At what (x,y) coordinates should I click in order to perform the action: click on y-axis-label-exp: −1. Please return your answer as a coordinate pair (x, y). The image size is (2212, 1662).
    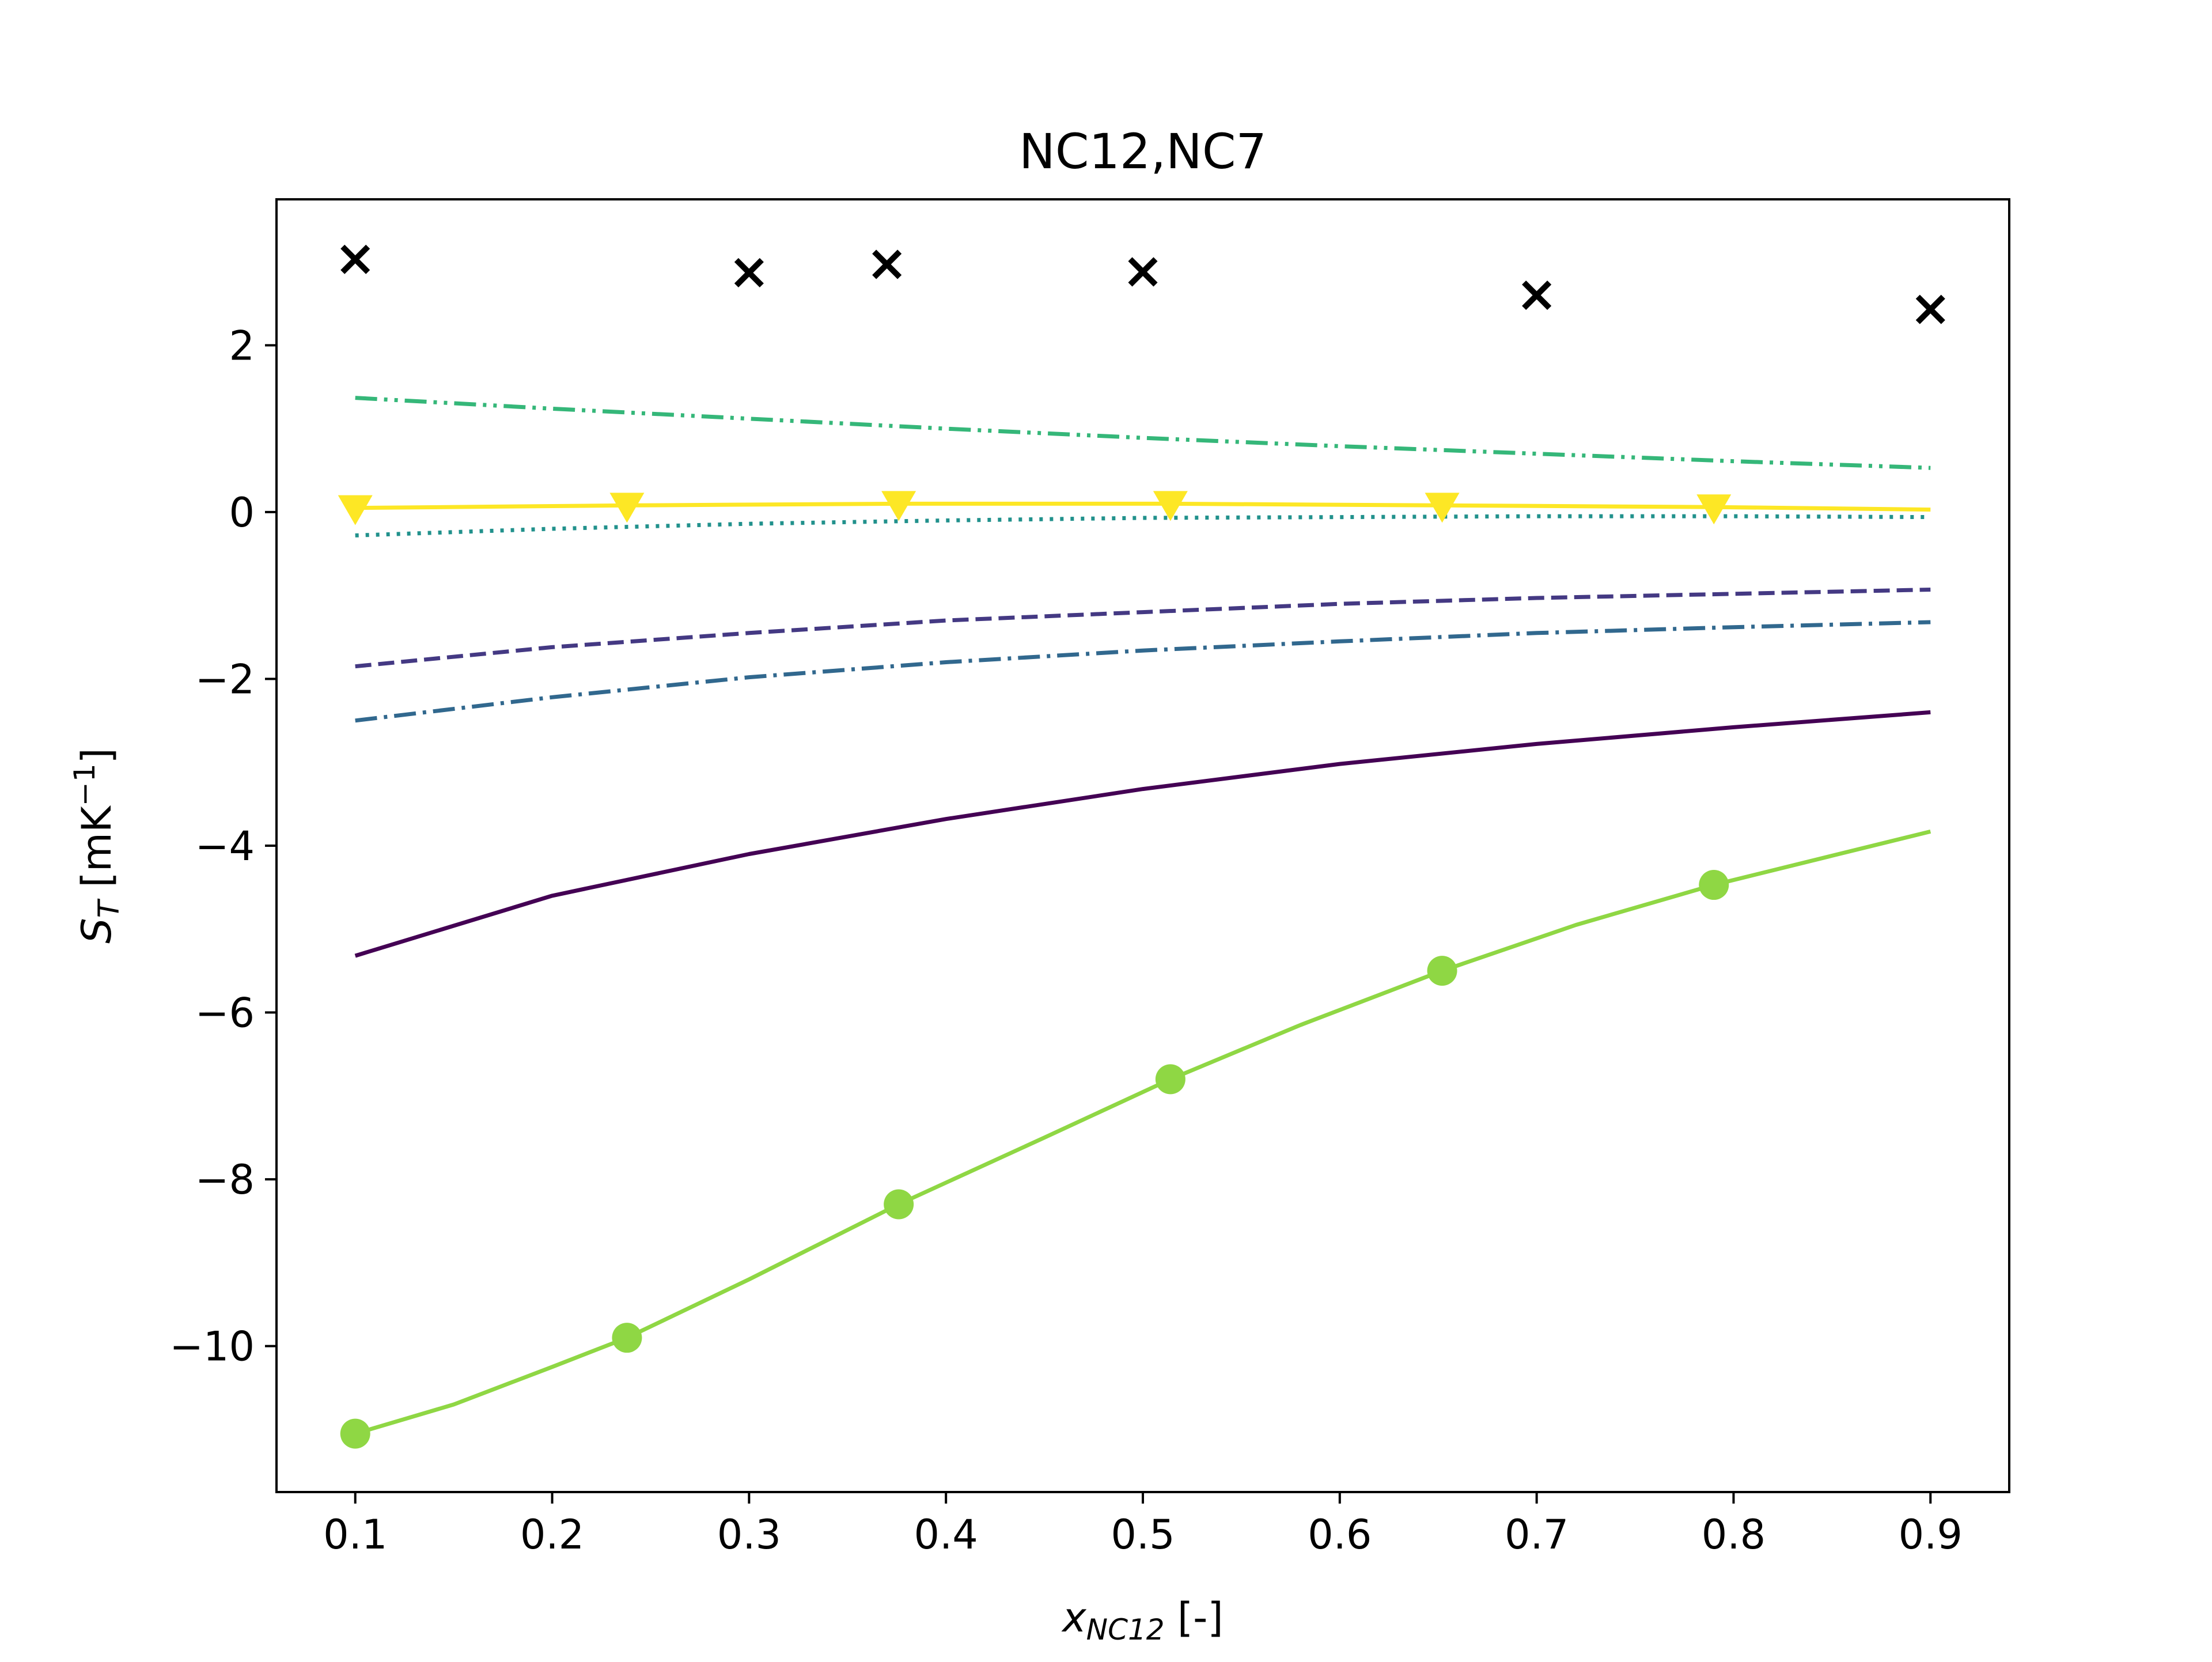
    Looking at the image, I should click on (84, 785).